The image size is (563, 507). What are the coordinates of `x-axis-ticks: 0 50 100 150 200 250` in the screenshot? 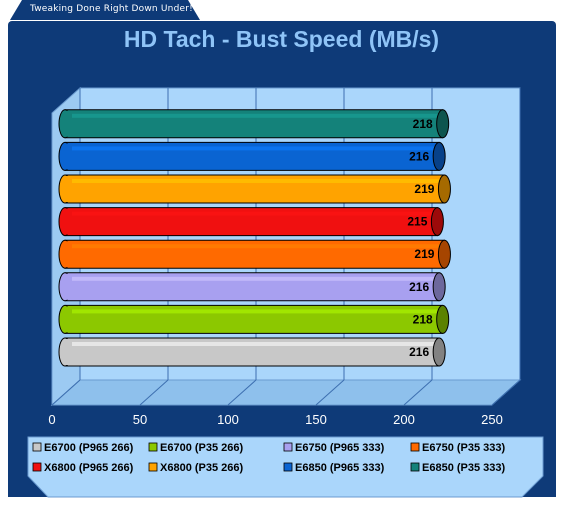 It's located at (275, 419).